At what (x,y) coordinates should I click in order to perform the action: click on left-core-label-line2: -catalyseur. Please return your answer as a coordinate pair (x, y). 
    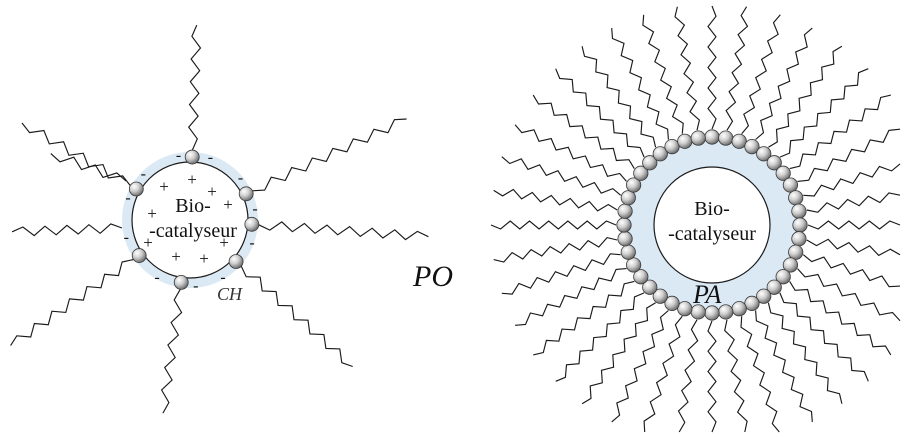
    Looking at the image, I should click on (193, 231).